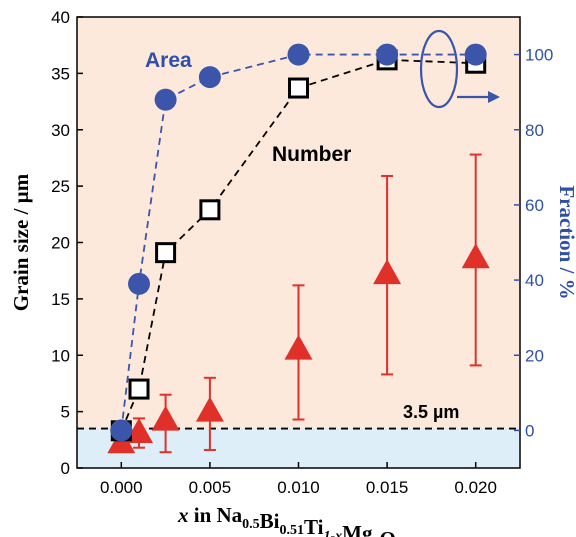 This screenshot has height=537, width=576. What do you see at coordinates (60, 73) in the screenshot?
I see `y-tick-label: 35` at bounding box center [60, 73].